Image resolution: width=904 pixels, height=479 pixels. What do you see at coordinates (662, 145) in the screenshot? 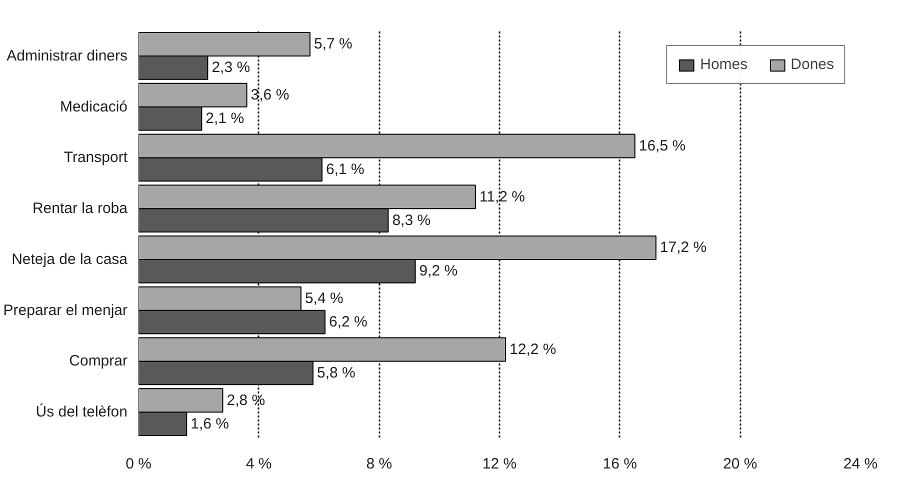
I see `data-label: 16,5 %` at bounding box center [662, 145].